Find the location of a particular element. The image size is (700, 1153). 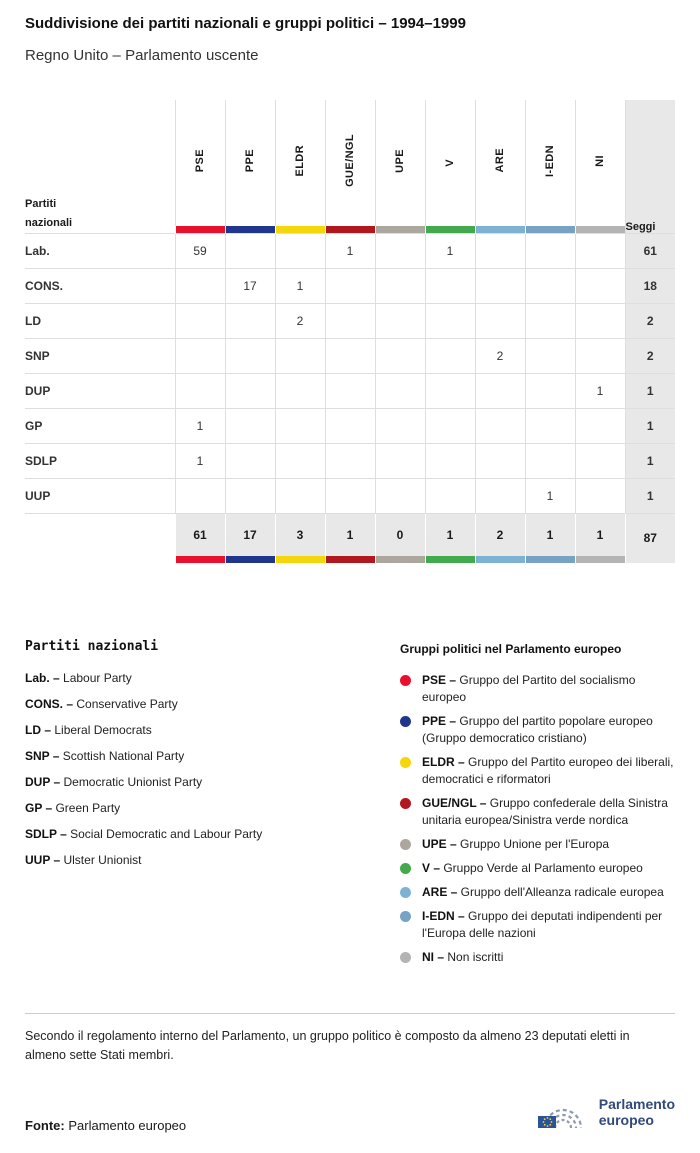

totals-row: 61 17 3 1 0 1 2 1 1 87 is located at coordinates (350, 538).